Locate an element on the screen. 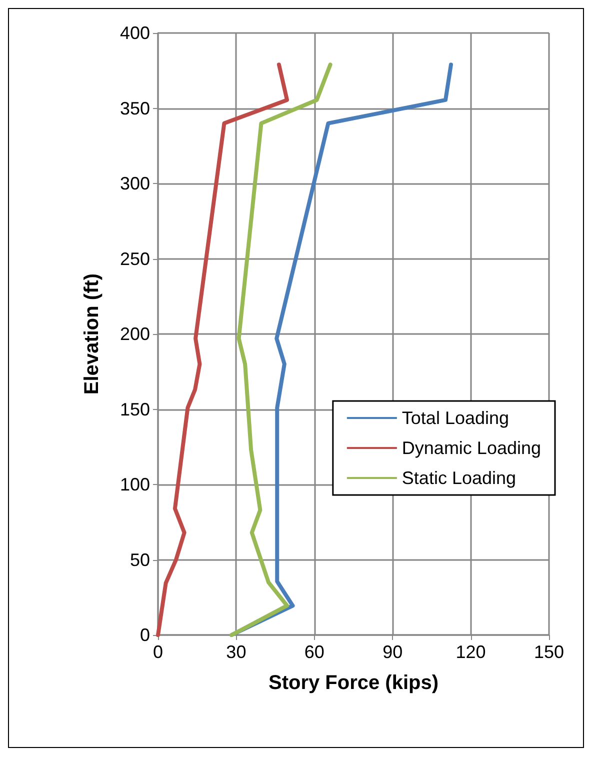 This screenshot has height=758, width=594. y-tick-label: 50 is located at coordinates (140, 560).